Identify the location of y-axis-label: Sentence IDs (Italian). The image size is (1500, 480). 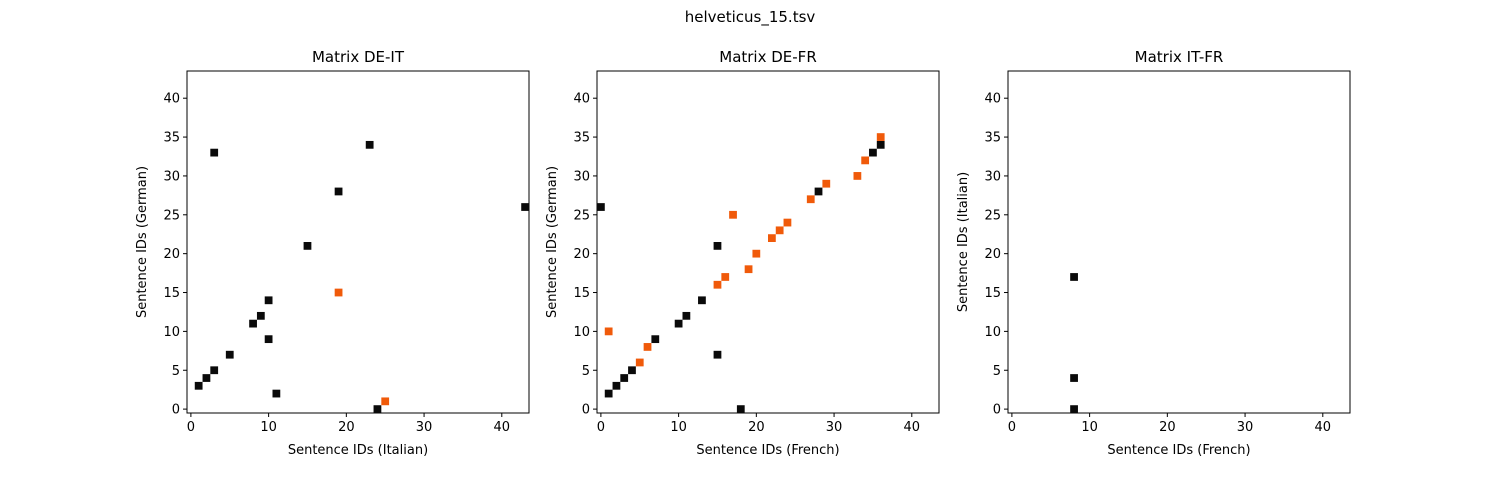
(963, 242).